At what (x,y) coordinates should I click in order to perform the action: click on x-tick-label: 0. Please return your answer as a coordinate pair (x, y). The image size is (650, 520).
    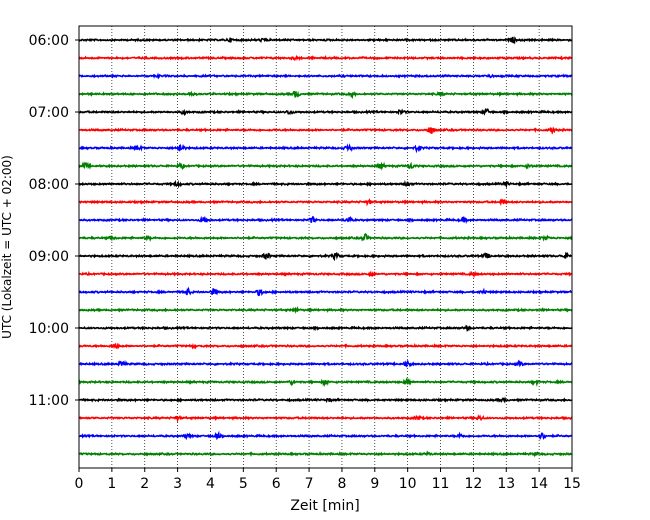
    Looking at the image, I should click on (79, 484).